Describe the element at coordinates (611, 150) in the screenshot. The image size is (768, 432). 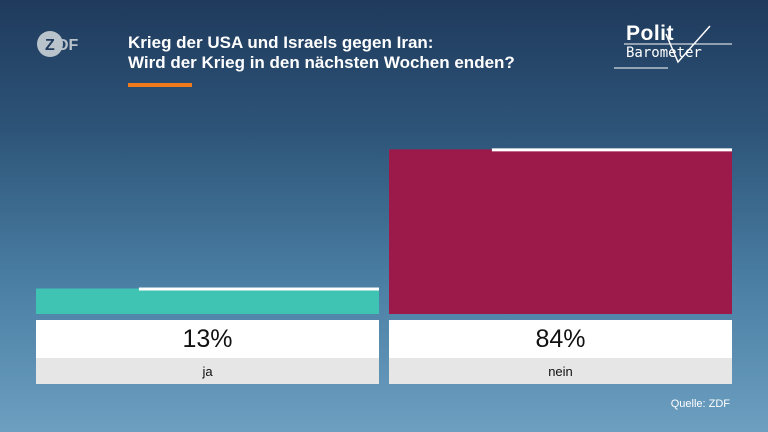
I see `previous-value-marker-nein` at that location.